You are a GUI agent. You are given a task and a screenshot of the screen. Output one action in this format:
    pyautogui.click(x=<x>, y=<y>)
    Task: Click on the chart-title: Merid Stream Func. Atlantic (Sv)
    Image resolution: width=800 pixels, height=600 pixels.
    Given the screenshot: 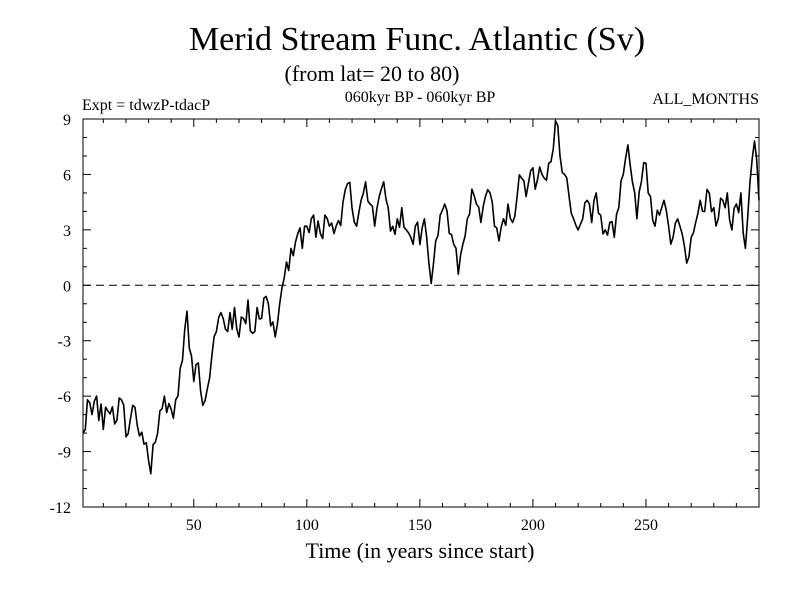 What is the action you would take?
    pyautogui.click(x=417, y=39)
    